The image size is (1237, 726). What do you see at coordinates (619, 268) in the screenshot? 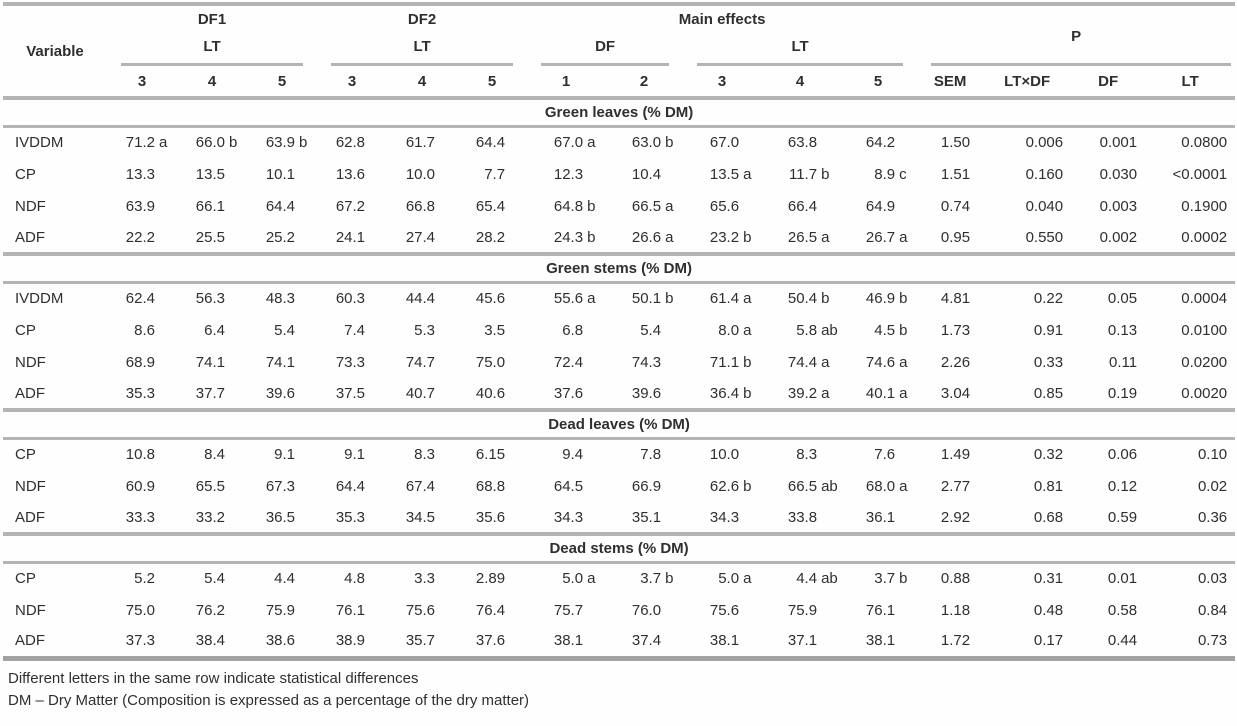
I see `section-title: Green stems (% DM)` at bounding box center [619, 268].